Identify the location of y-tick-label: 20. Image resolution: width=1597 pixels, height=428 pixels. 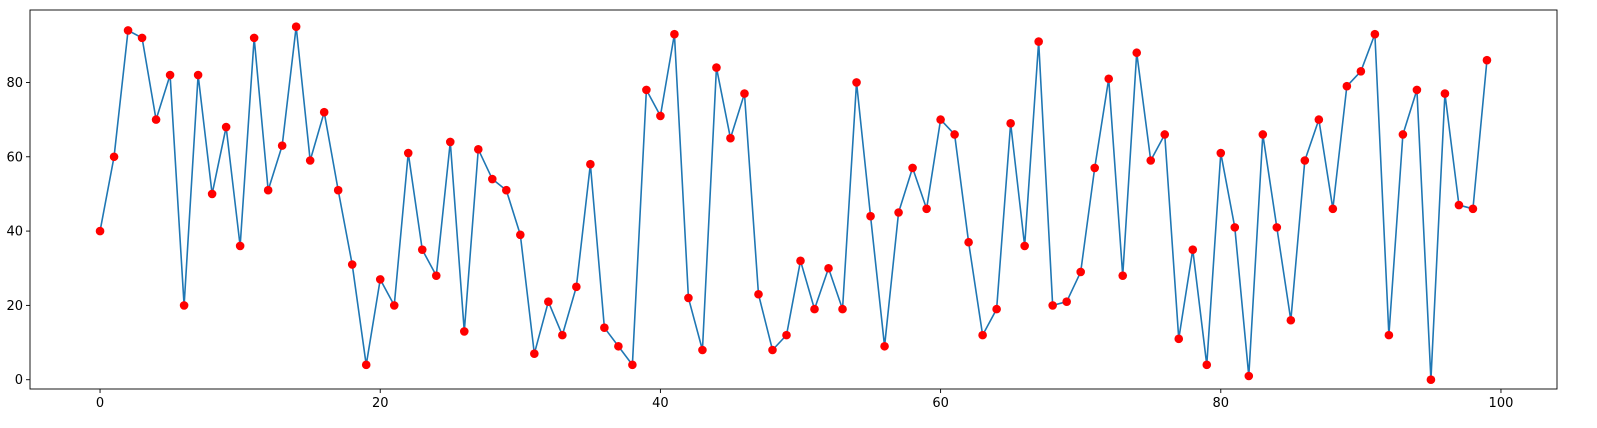
(14, 306).